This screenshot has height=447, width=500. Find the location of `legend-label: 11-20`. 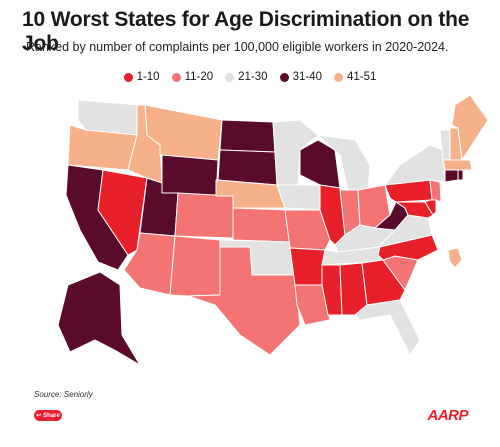

legend-label: 11-20 is located at coordinates (199, 77).